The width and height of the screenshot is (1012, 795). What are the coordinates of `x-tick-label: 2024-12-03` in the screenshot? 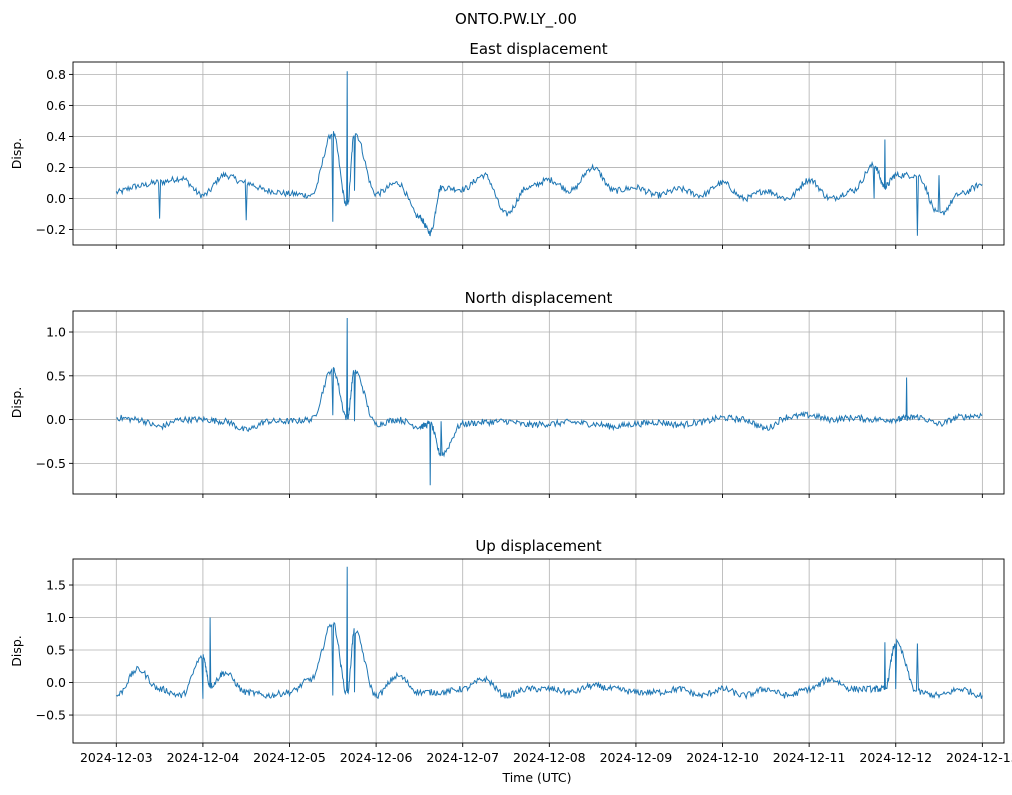 It's located at (116, 757).